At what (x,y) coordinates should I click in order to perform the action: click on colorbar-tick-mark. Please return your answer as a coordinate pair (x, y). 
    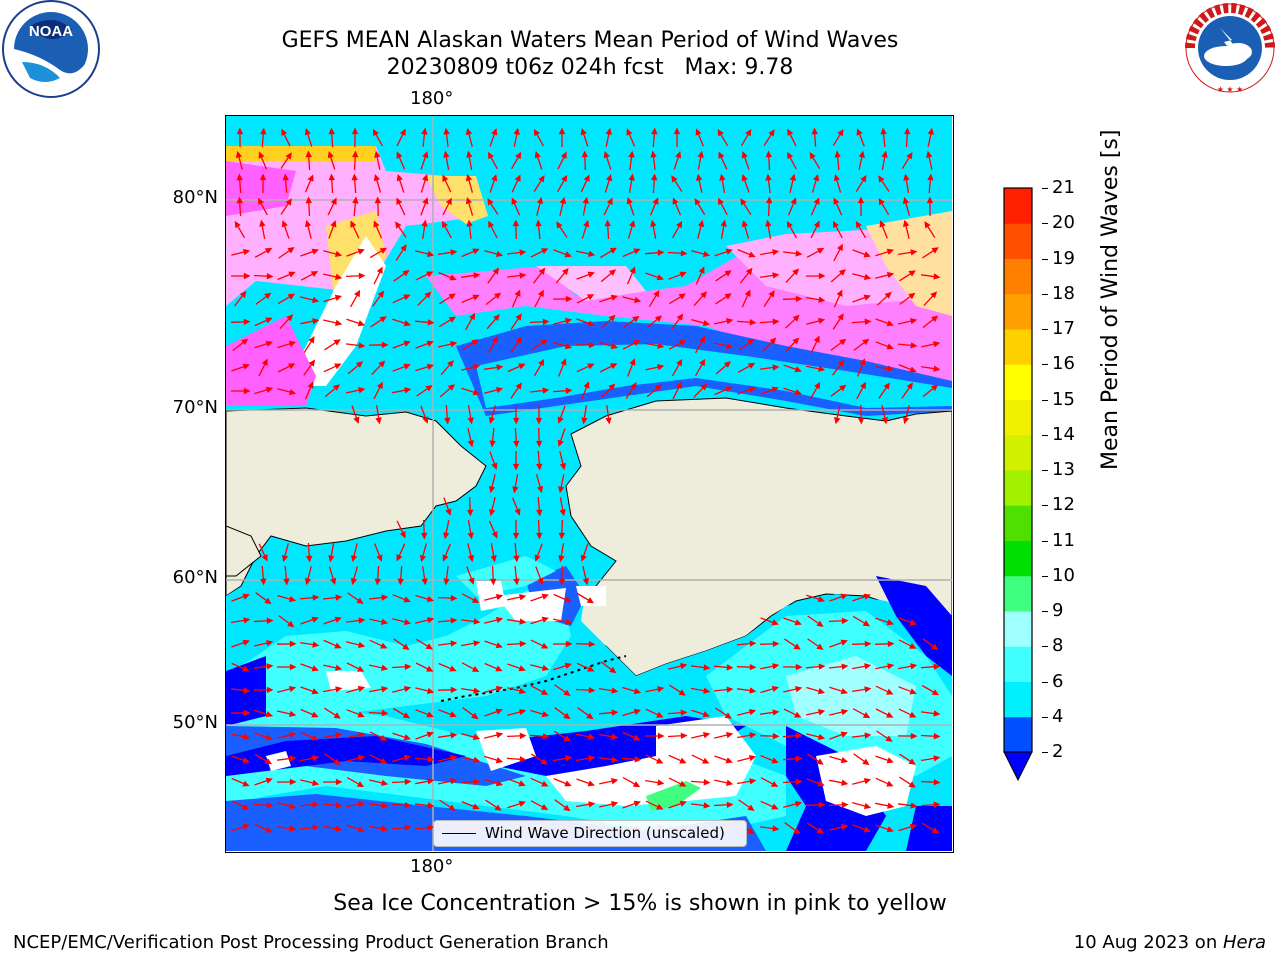
    Looking at the image, I should click on (1045, 188).